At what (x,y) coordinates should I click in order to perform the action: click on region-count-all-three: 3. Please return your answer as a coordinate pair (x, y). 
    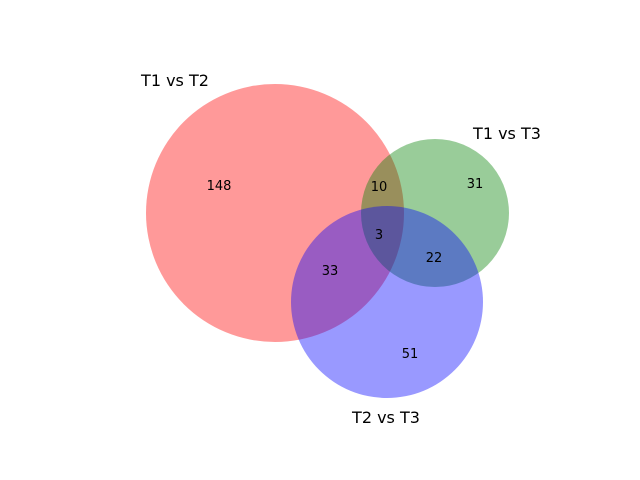
    Looking at the image, I should click on (379, 235).